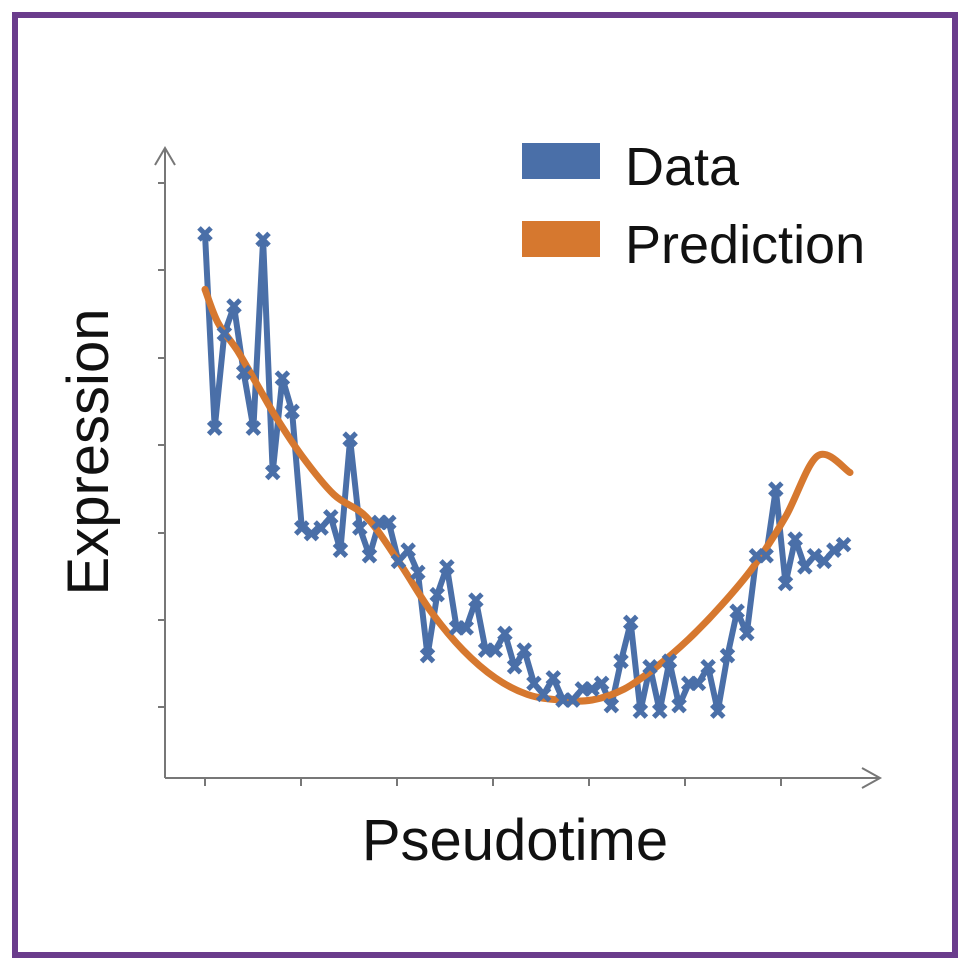 Image resolution: width=972 pixels, height=972 pixels. I want to click on legend-label-data: Data, so click(682, 167).